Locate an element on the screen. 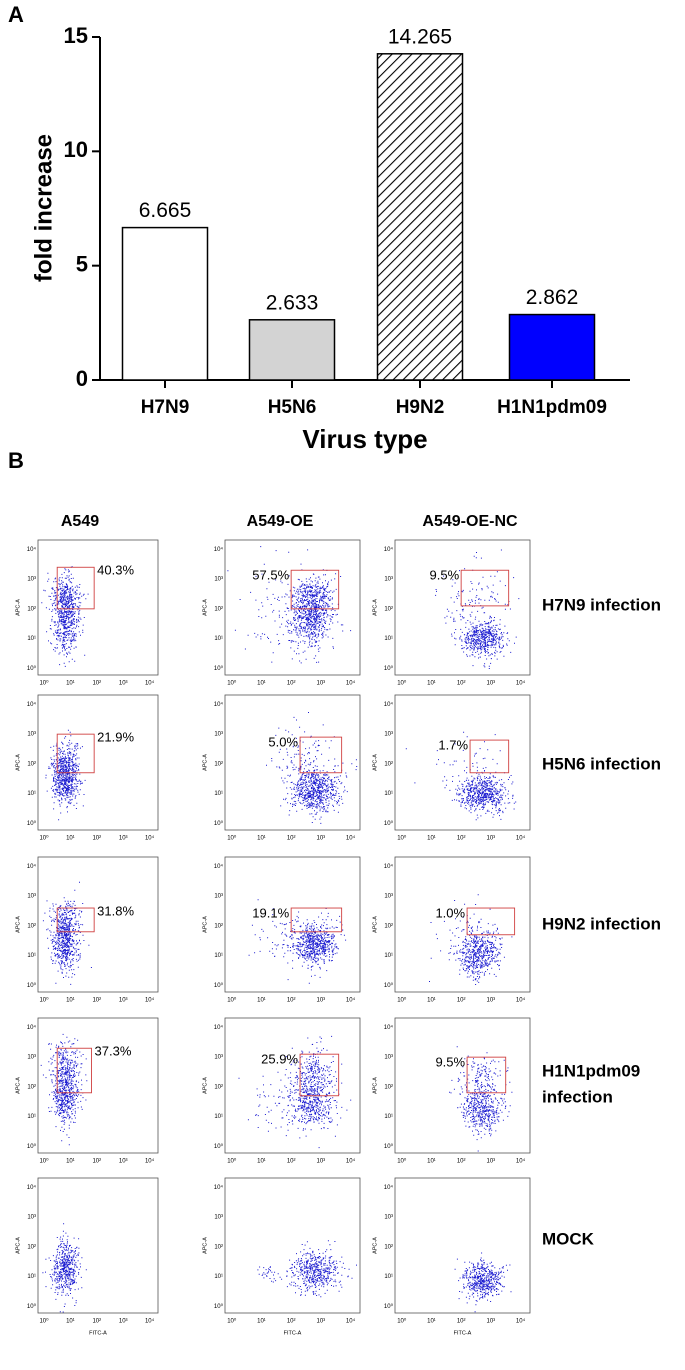 The width and height of the screenshot is (685, 1370). value-label: 6.665 is located at coordinates (165, 210).